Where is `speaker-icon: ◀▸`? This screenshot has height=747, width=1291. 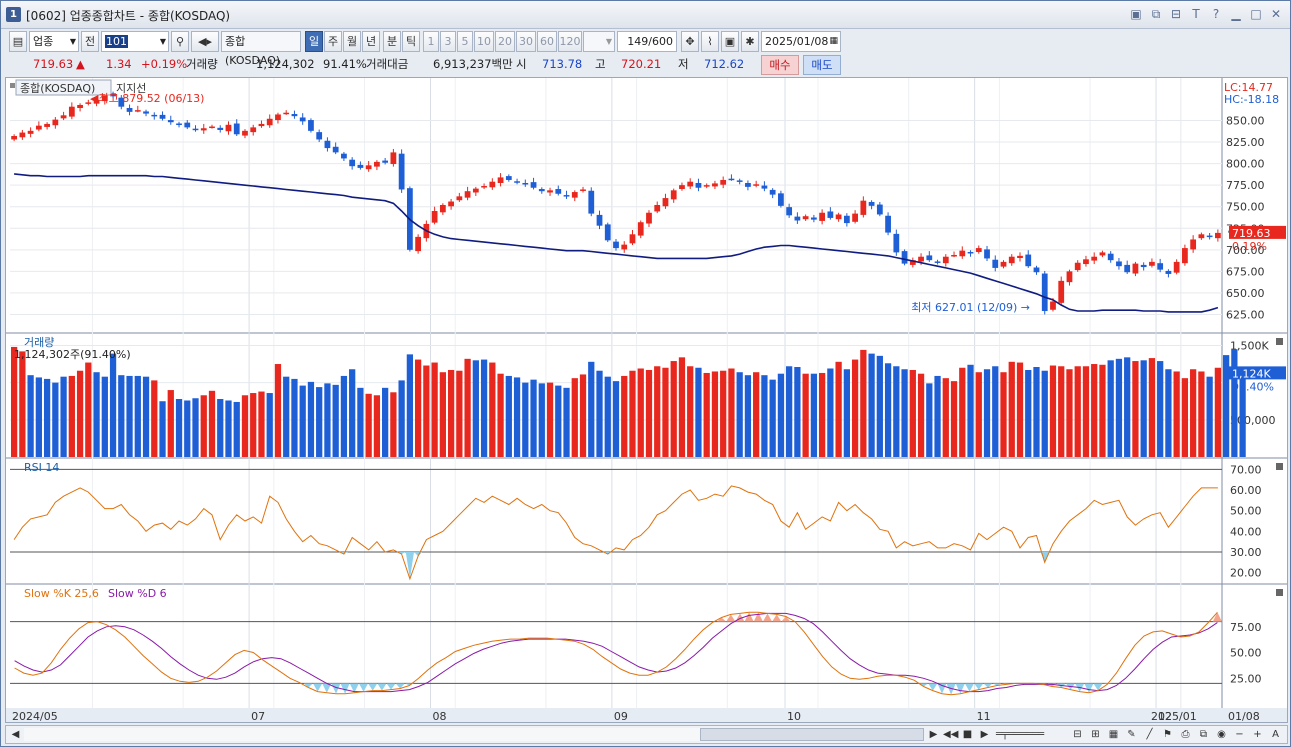
speaker-icon: ◀▸ is located at coordinates (205, 41).